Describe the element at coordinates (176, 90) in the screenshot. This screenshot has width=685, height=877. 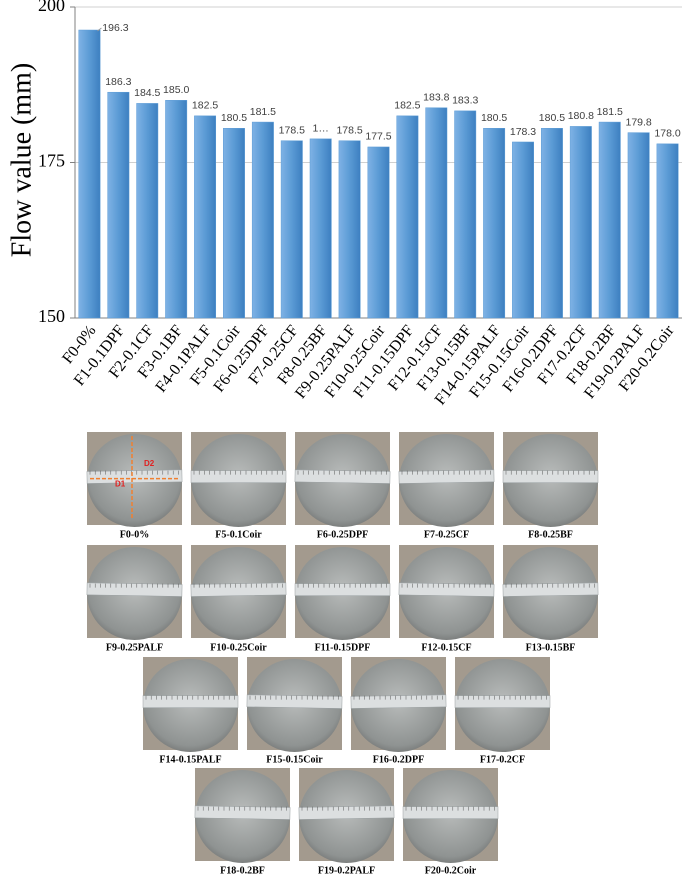
I see `value-label: 185.0` at that location.